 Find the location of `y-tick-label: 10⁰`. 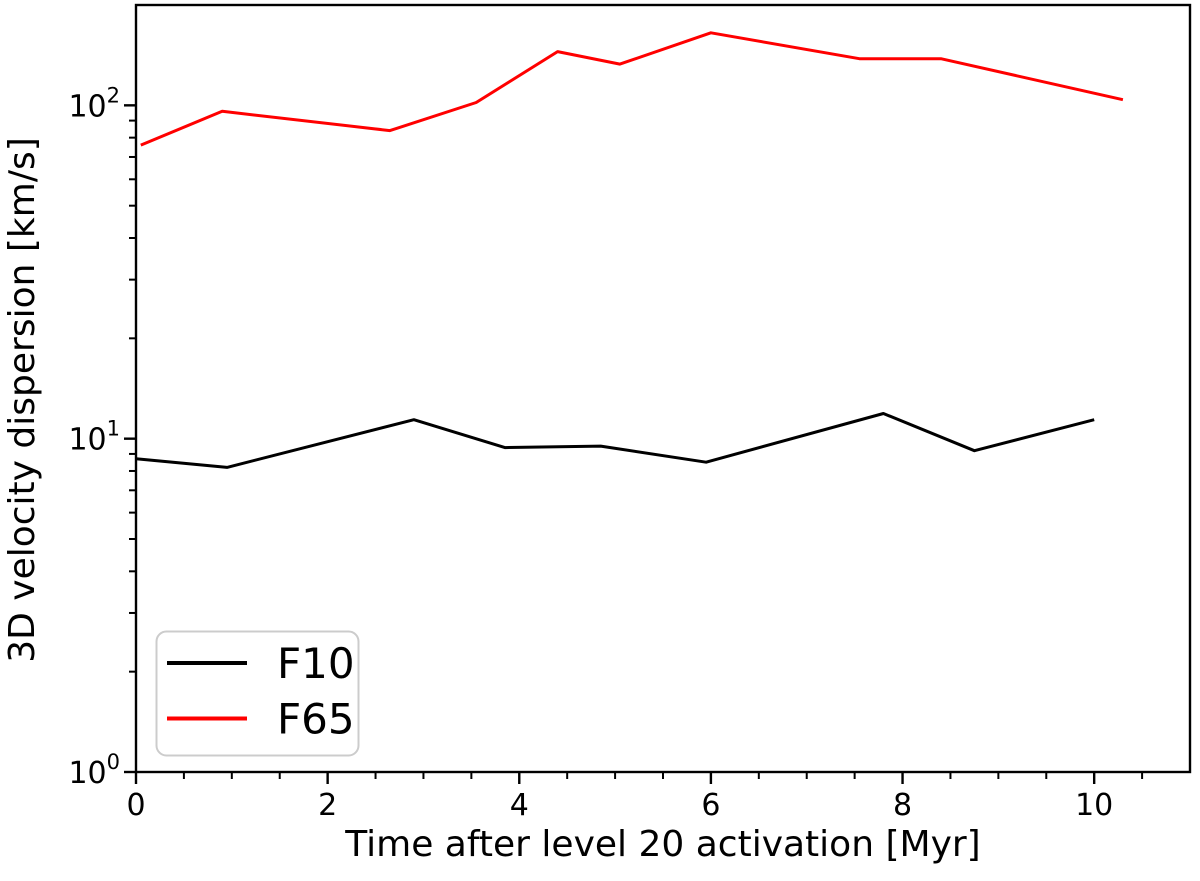

y-tick-label: 10⁰ is located at coordinates (94, 770).